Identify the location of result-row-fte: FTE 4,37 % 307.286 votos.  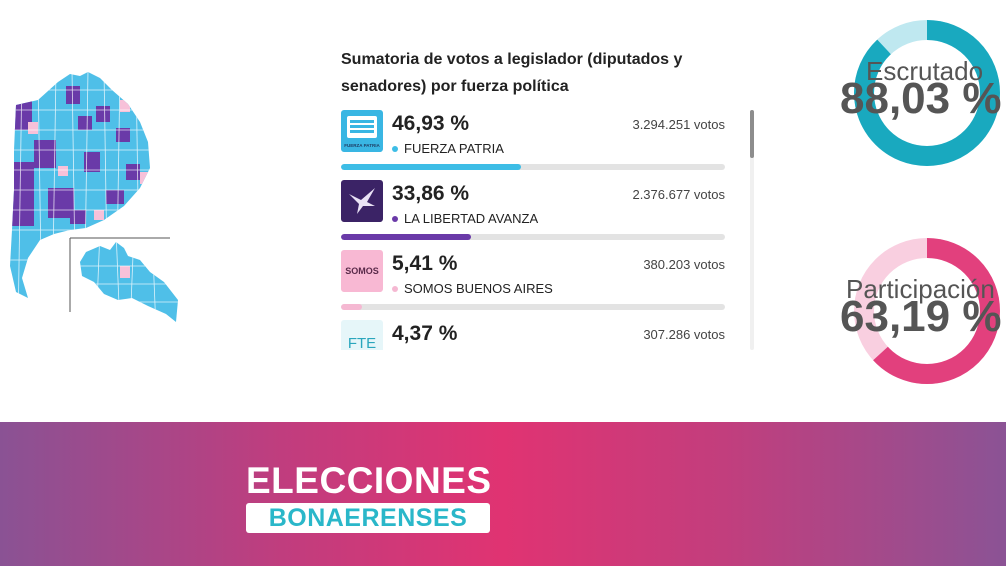
(534, 334).